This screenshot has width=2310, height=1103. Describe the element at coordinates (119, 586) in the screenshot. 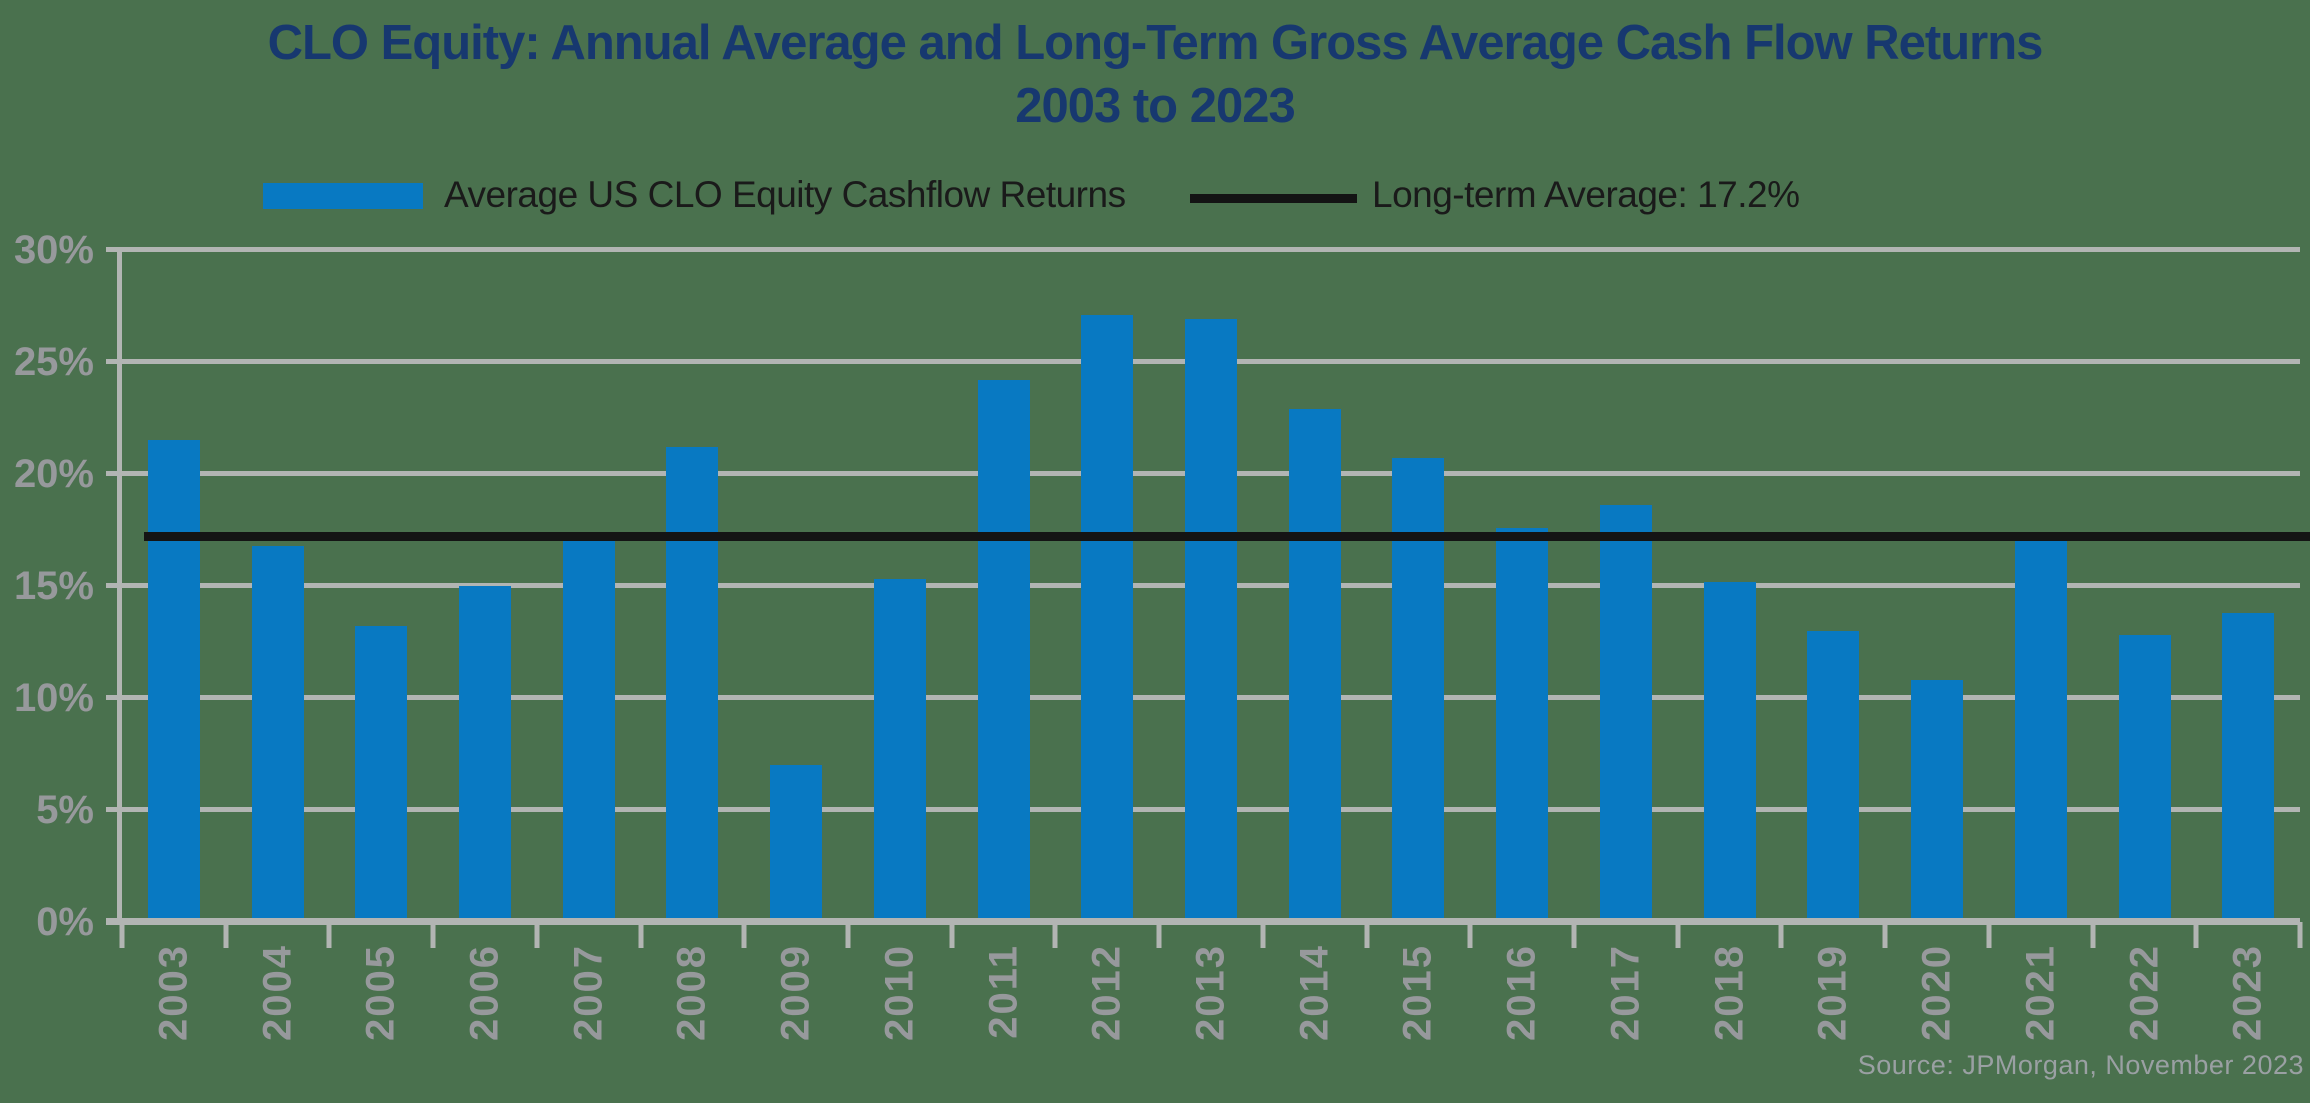

I see `y-axis-line` at that location.